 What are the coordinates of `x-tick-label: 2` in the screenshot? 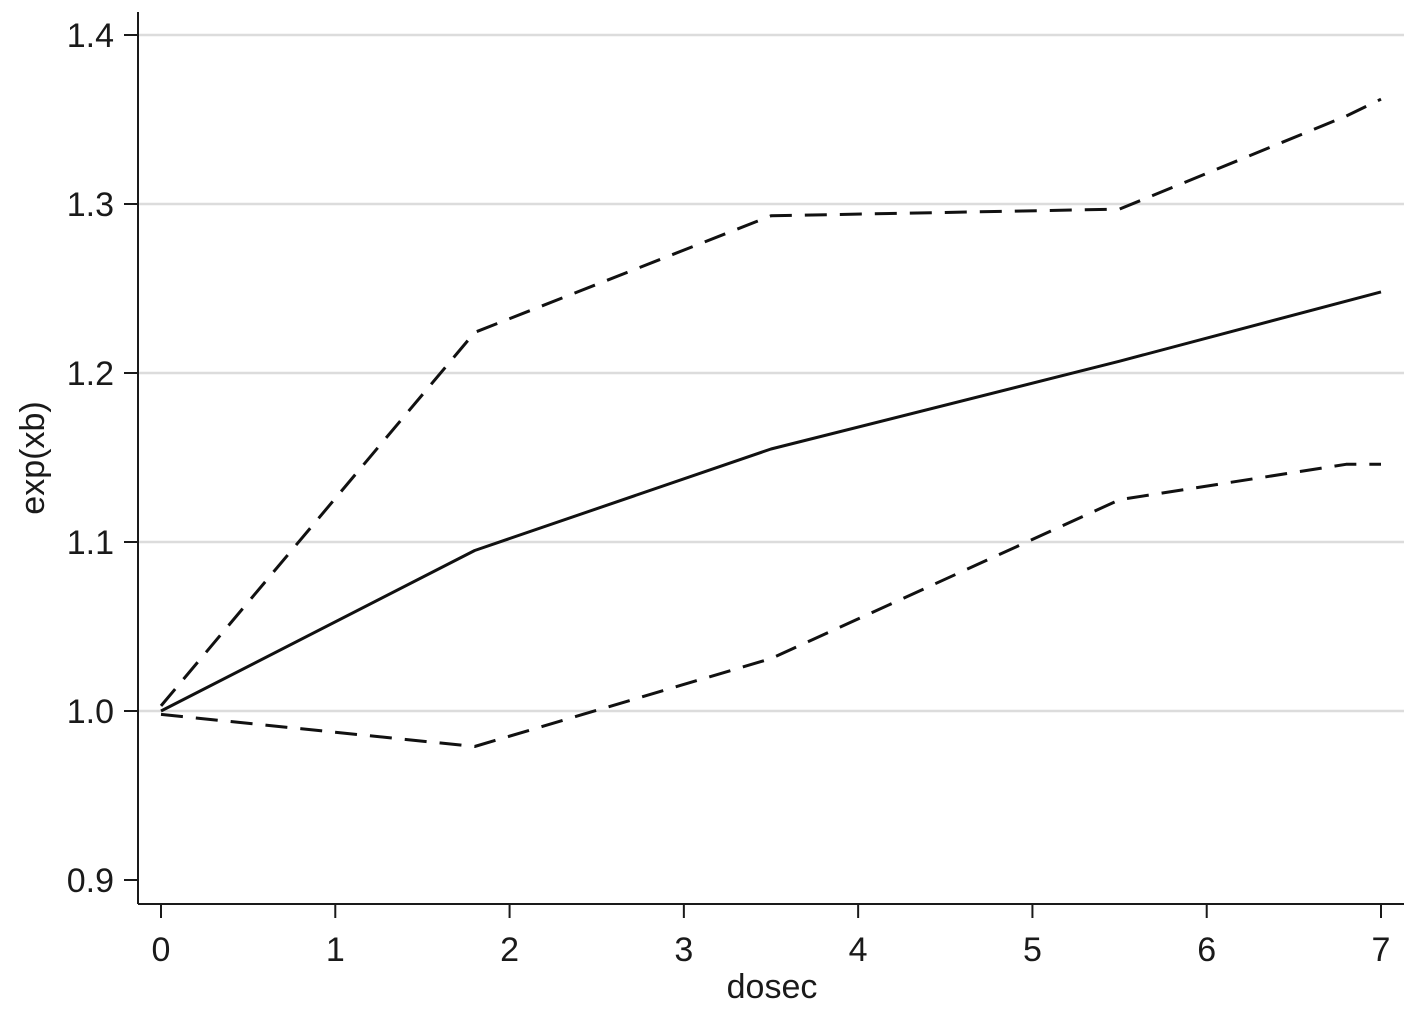 It's located at (509, 950).